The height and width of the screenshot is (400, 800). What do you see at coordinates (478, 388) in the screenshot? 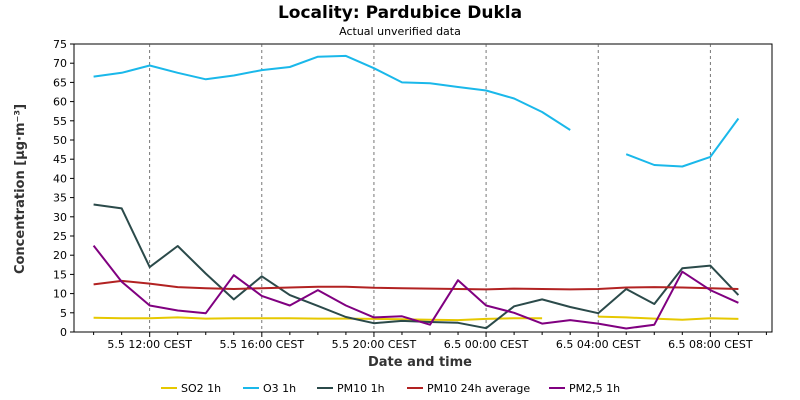
I see `legend-label: PM10 24h average` at bounding box center [478, 388].